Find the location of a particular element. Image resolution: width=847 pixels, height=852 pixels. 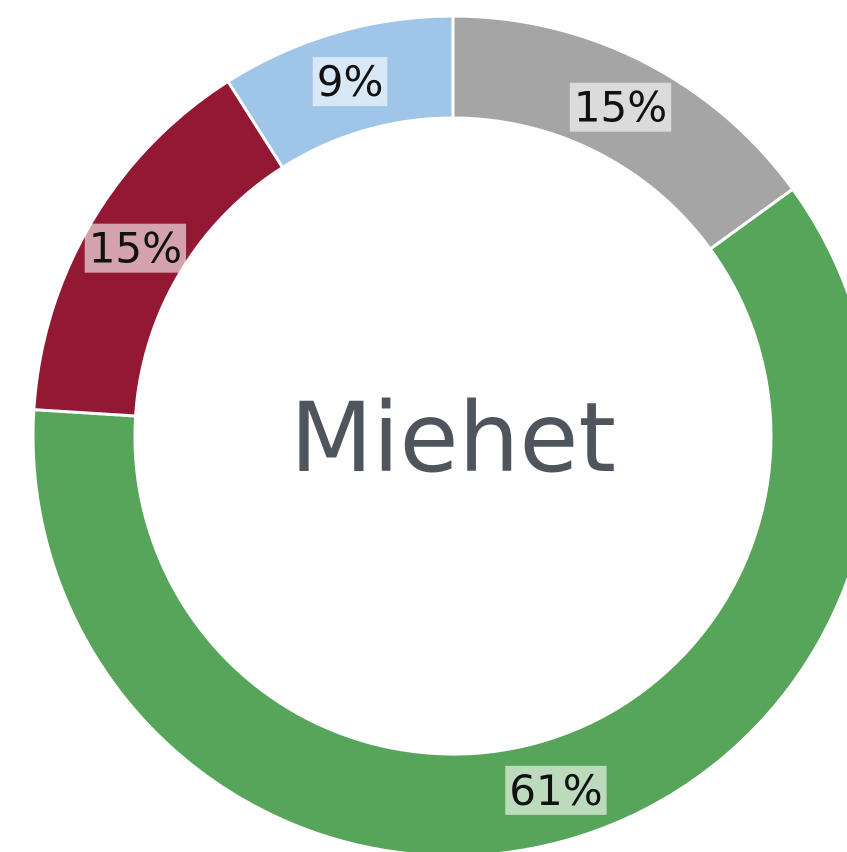

center-label: Miehet is located at coordinates (453, 438).